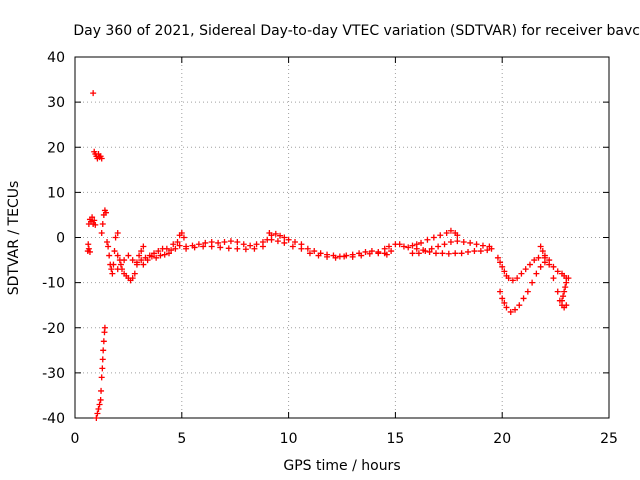 The width and height of the screenshot is (640, 480). Describe the element at coordinates (14, 238) in the screenshot. I see `y-axis-label: SDTVAR / TECUs` at that location.